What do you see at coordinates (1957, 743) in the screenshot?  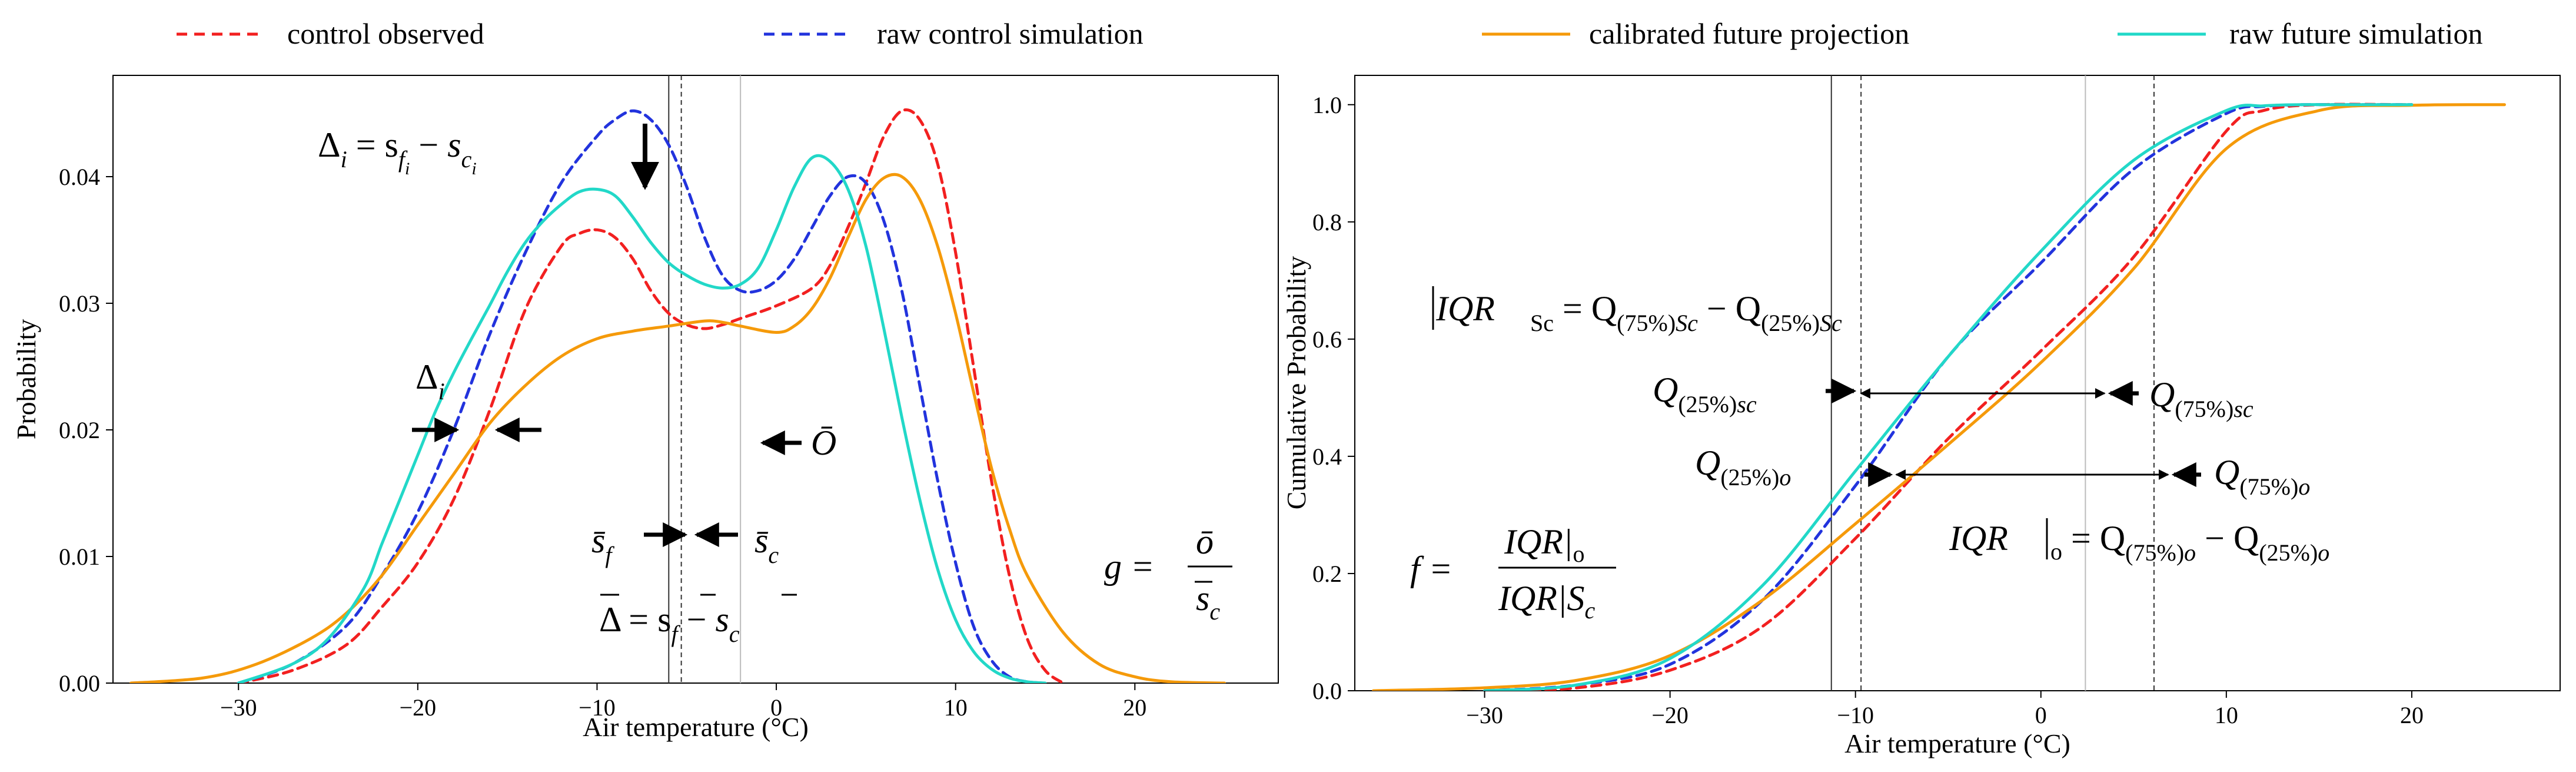 I see `right-x-axis-label: Air temperature (°C)` at bounding box center [1957, 743].